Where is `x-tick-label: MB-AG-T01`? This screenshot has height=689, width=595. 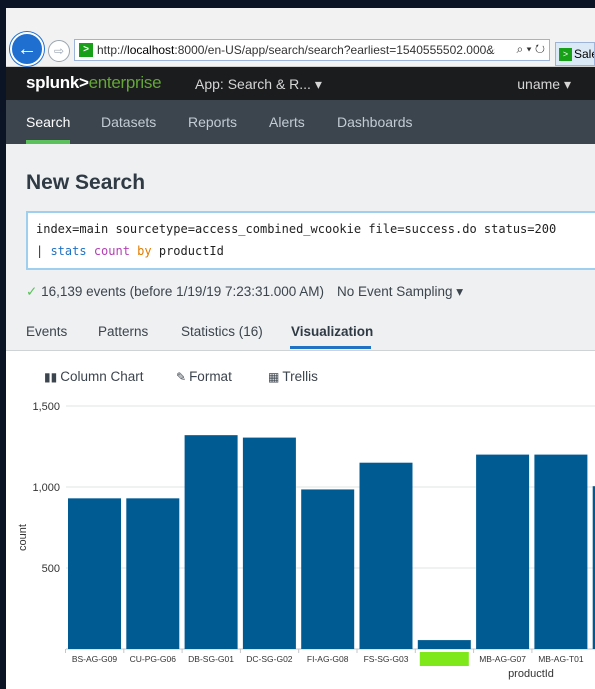
x-tick-label: MB-AG-T01 is located at coordinates (561, 659).